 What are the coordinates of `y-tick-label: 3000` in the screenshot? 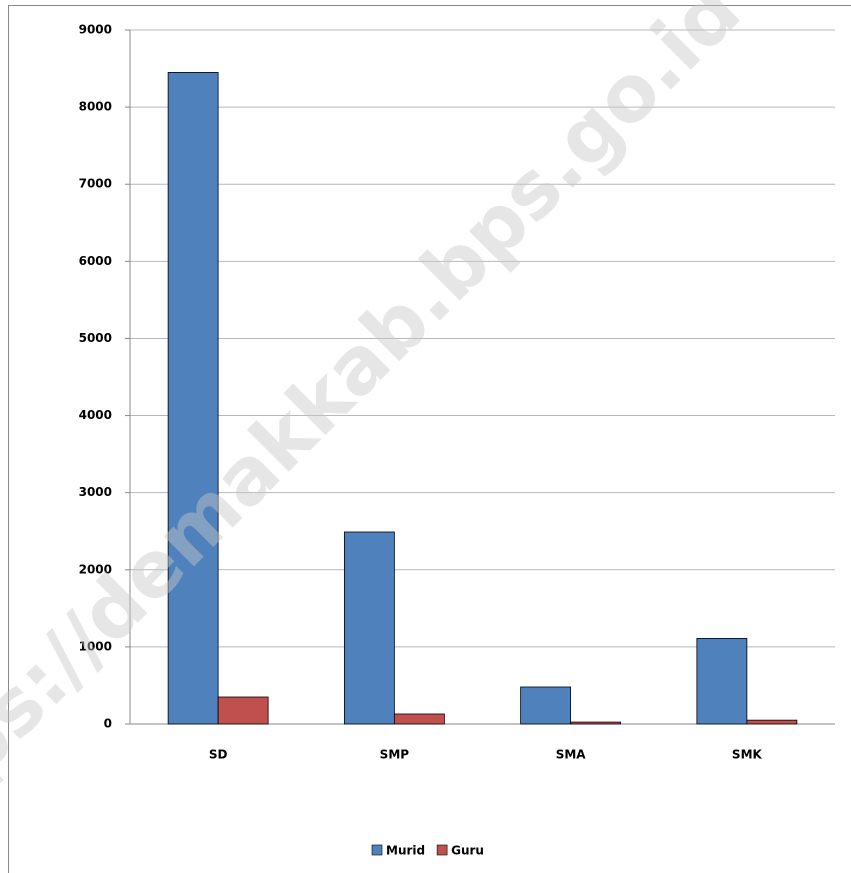 It's located at (95, 492).